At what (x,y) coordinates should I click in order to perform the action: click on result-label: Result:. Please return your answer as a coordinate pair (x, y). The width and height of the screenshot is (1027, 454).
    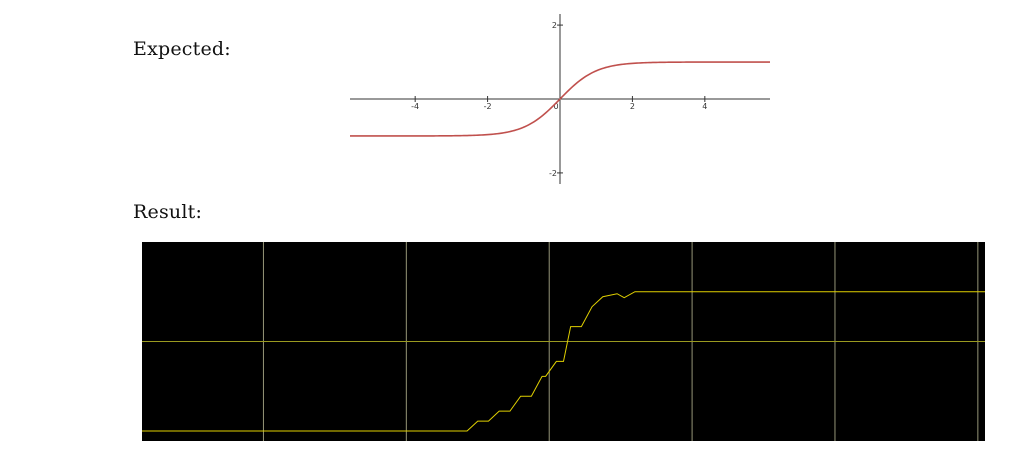
    Looking at the image, I should click on (168, 212).